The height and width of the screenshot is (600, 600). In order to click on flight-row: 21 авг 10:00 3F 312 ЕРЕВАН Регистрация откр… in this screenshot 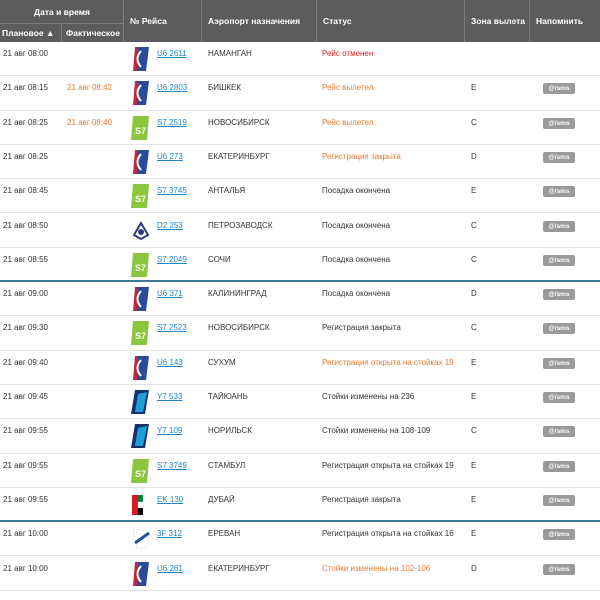, I will do `click(300, 539)`.